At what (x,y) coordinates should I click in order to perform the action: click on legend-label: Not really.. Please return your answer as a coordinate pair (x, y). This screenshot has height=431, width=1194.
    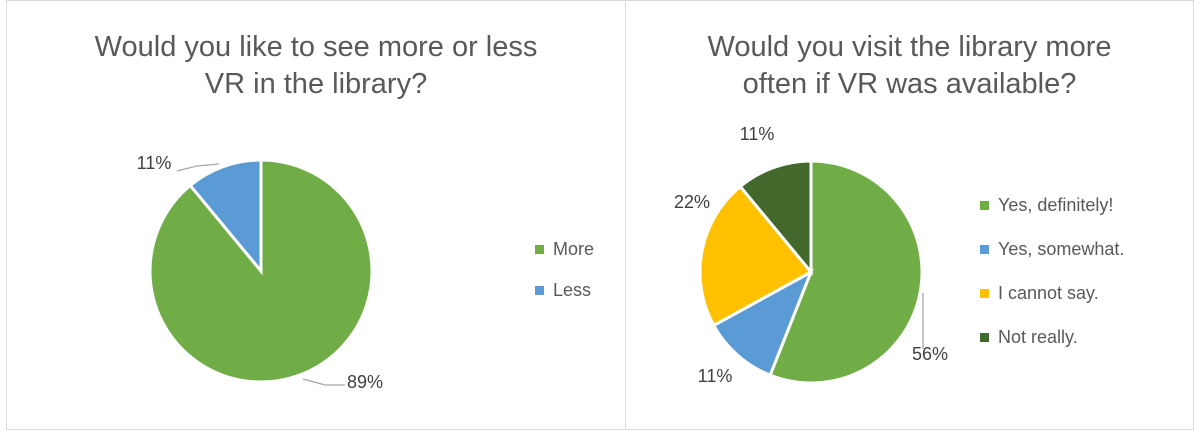
    Looking at the image, I should click on (1038, 337).